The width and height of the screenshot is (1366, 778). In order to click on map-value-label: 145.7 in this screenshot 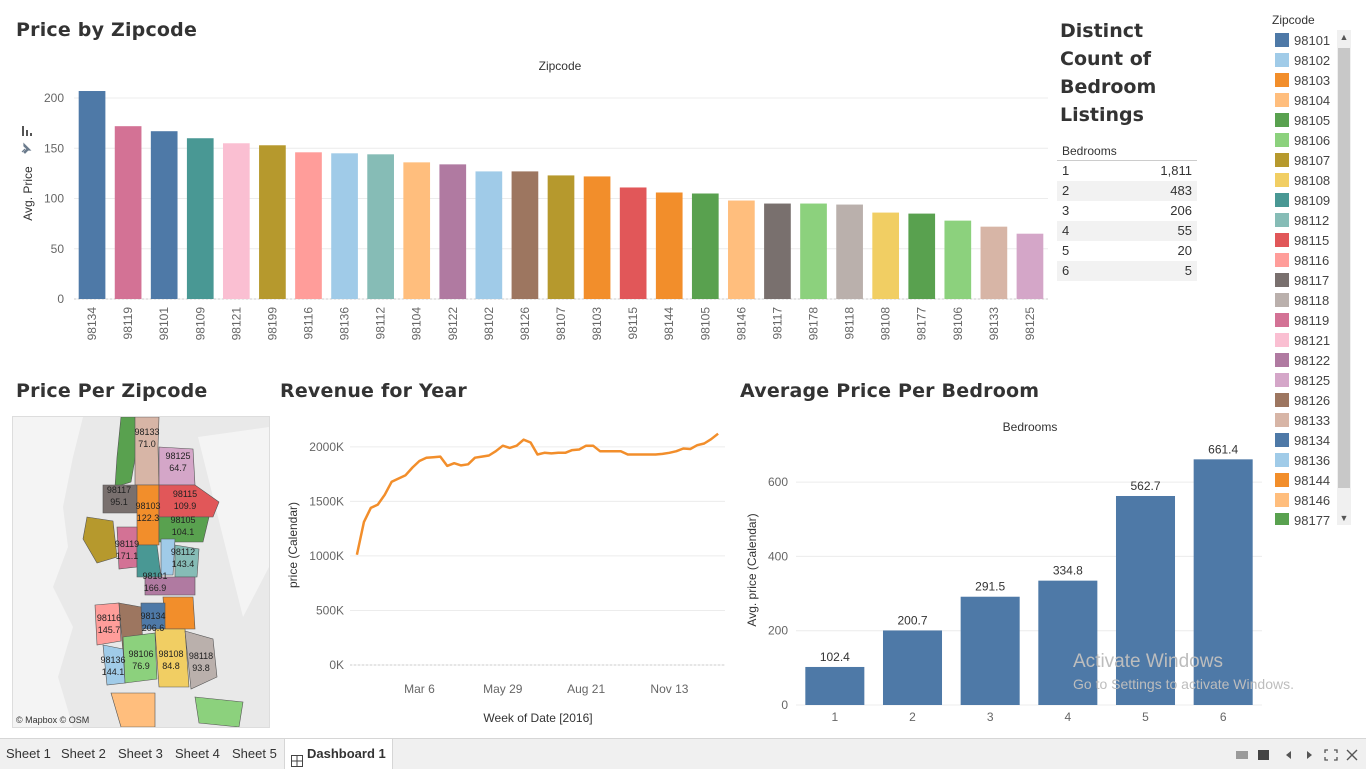, I will do `click(109, 630)`.